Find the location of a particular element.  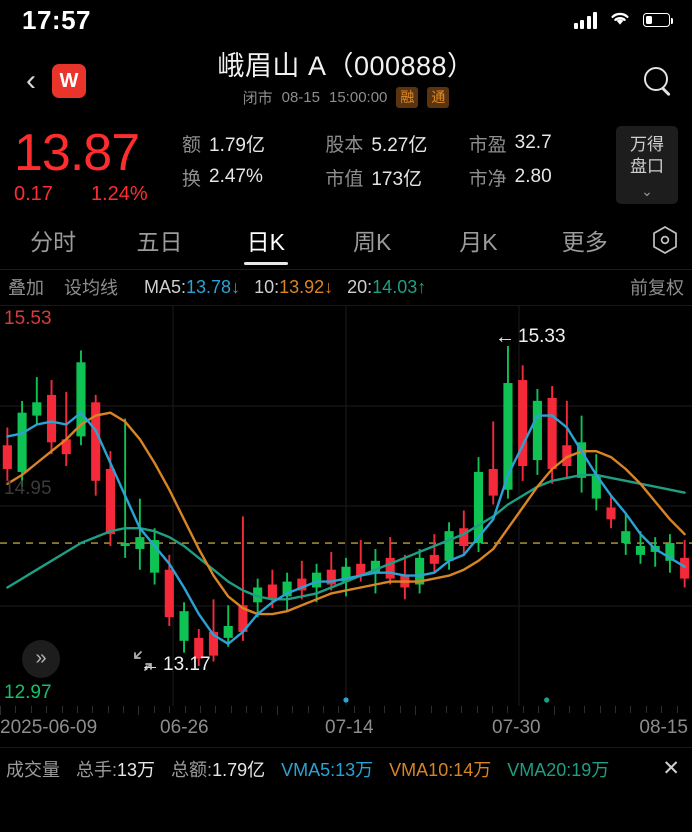

badge-connect: 通 is located at coordinates (438, 97).